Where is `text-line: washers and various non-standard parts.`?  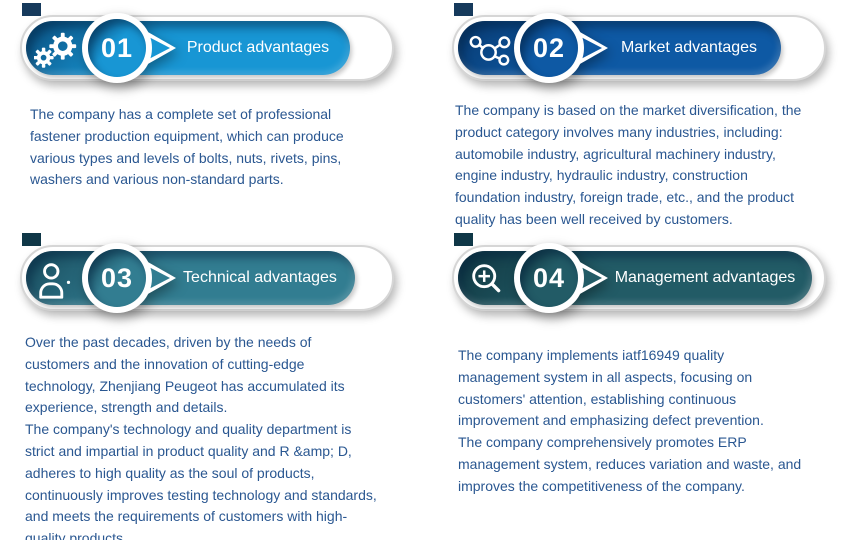 text-line: washers and various non-standard parts. is located at coordinates (157, 179).